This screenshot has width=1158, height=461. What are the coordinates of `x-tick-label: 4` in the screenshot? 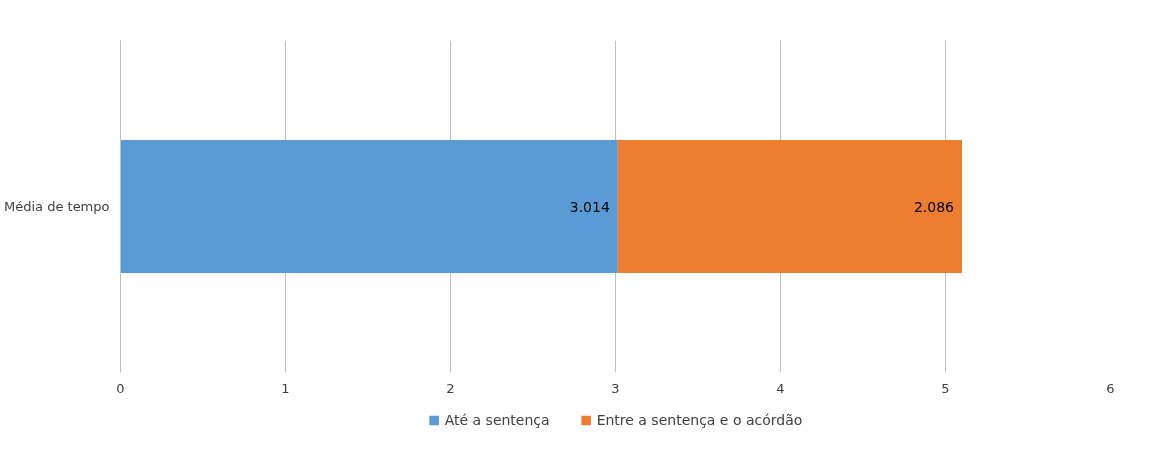 It's located at (780, 388).